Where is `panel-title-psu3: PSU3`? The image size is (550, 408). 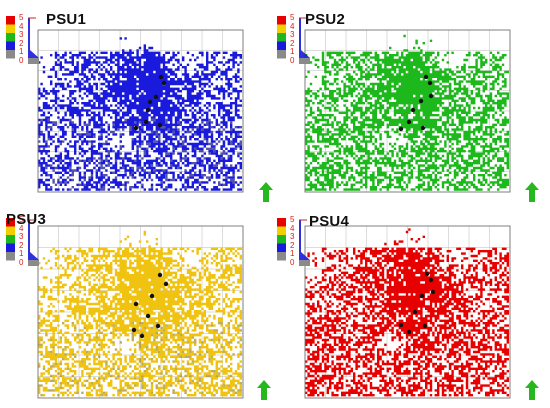 panel-title-psu3: PSU3 is located at coordinates (26, 219).